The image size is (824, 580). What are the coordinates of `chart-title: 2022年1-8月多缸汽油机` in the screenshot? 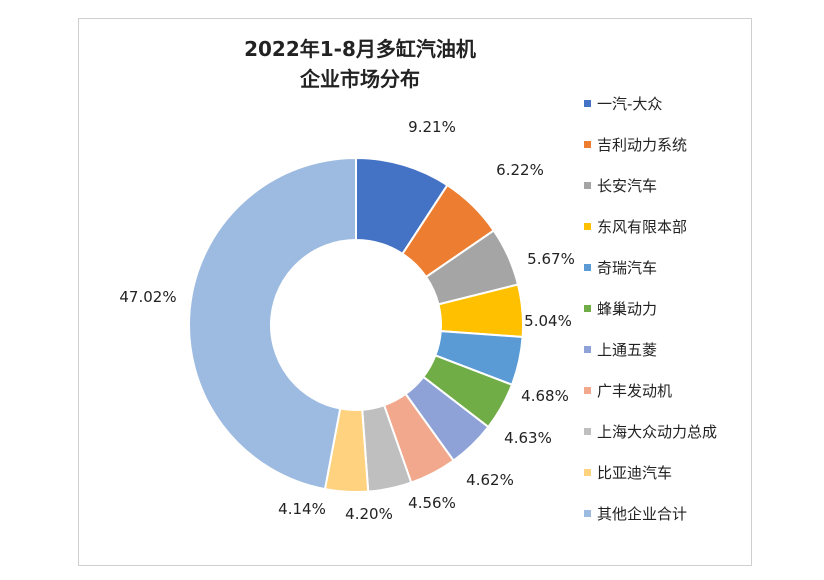 It's located at (360, 49).